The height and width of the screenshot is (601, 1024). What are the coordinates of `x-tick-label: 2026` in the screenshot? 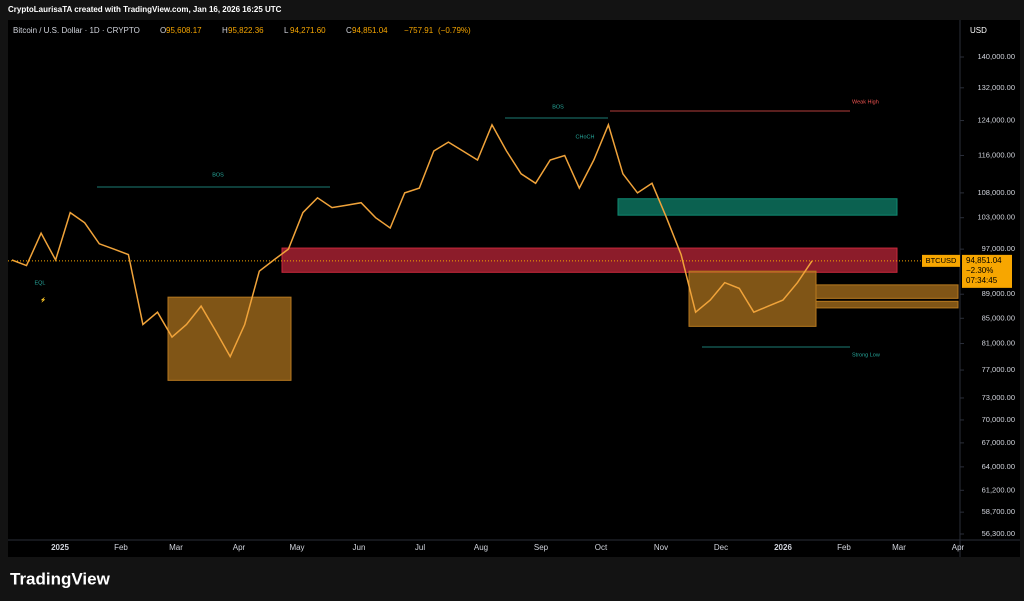 It's located at (783, 547).